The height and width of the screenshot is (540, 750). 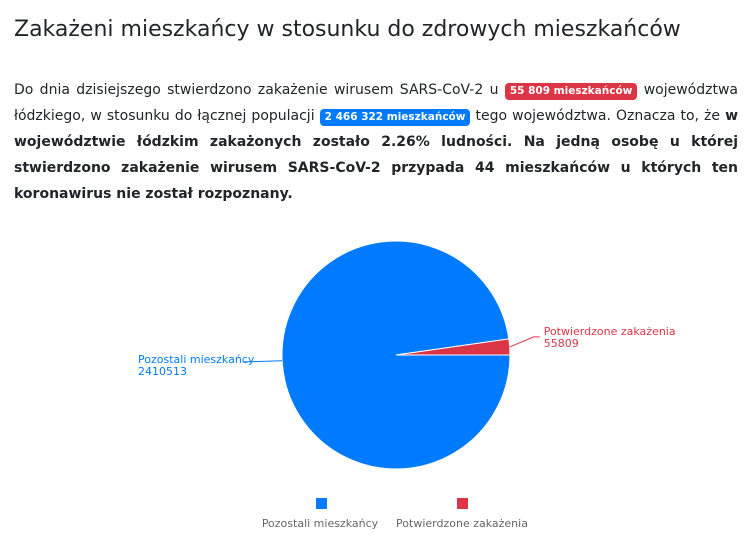 I want to click on infected-slice-label: Potwierdzone zakażenia, so click(x=610, y=331).